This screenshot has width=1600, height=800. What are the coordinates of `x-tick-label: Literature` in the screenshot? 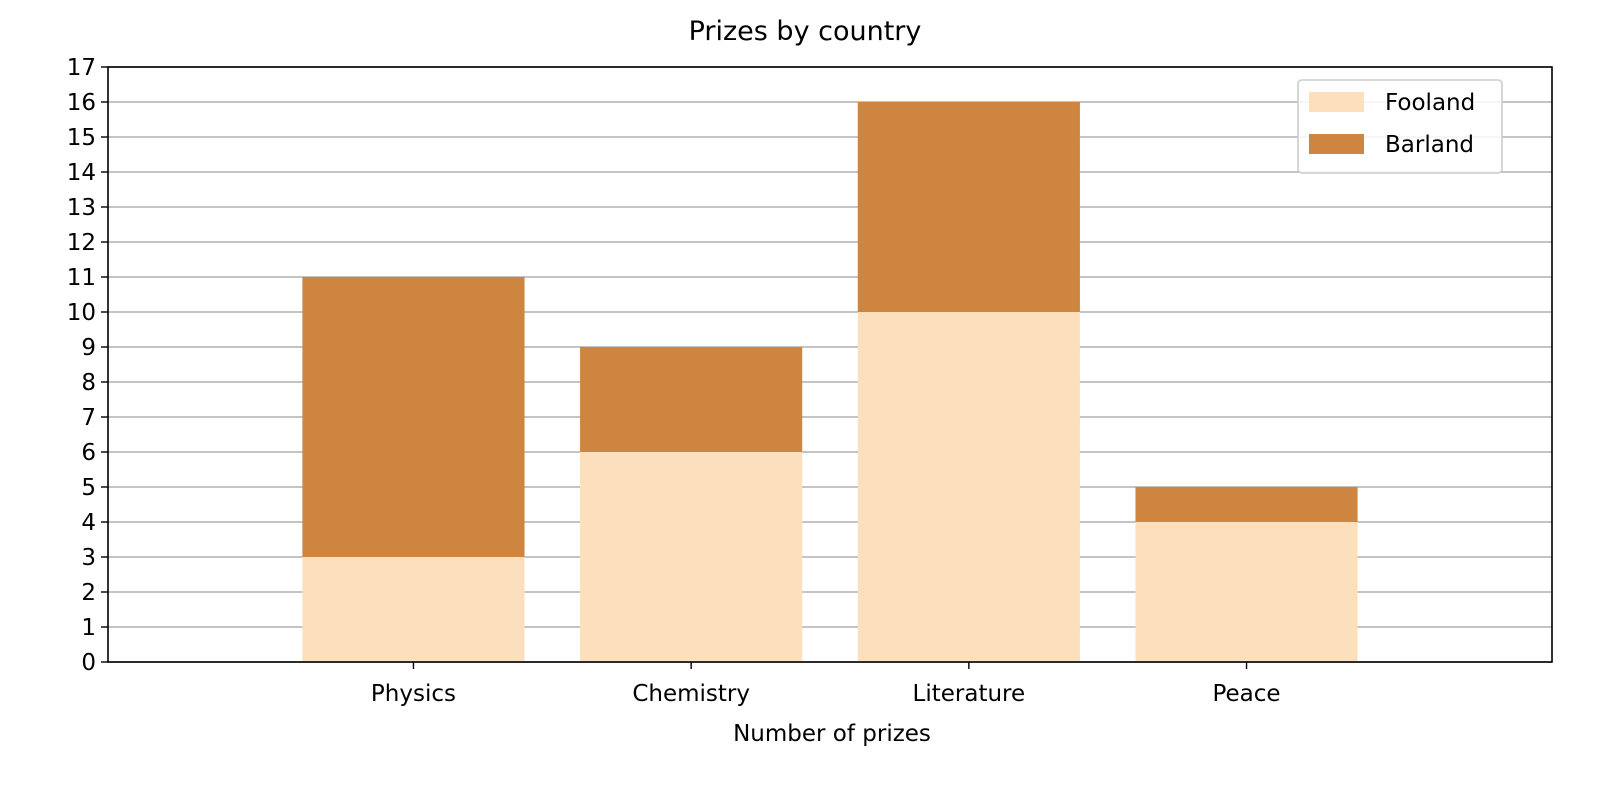 It's located at (969, 694).